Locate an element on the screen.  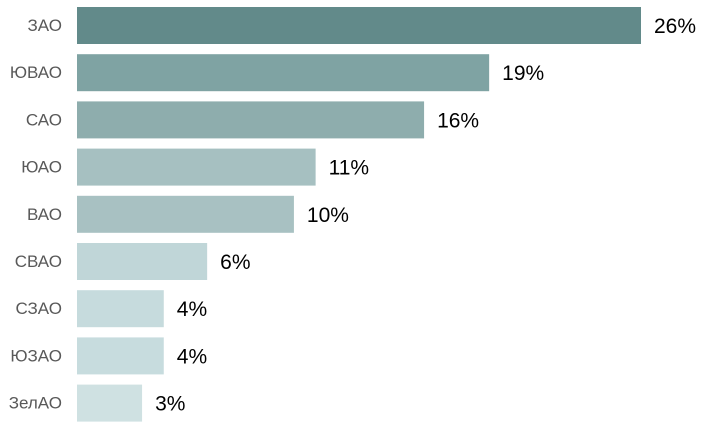
value-label: 3% is located at coordinates (170, 404).